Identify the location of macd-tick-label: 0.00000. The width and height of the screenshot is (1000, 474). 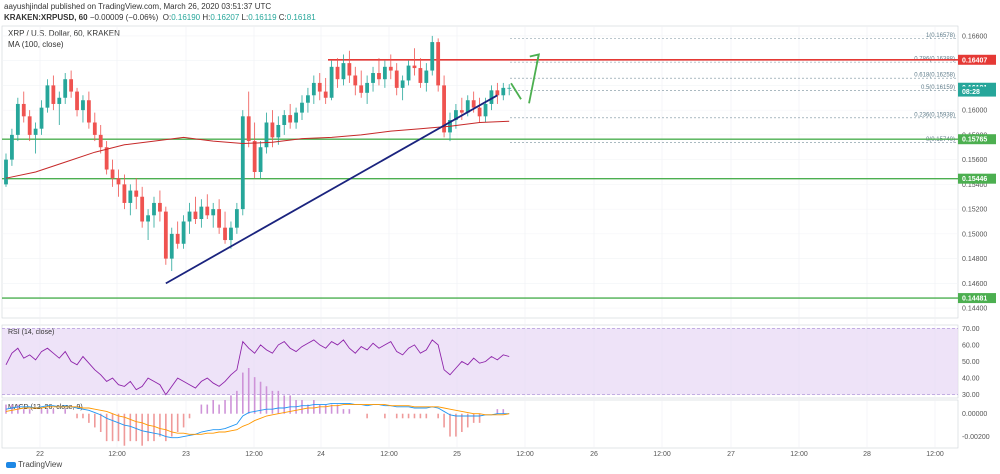
(974, 414).